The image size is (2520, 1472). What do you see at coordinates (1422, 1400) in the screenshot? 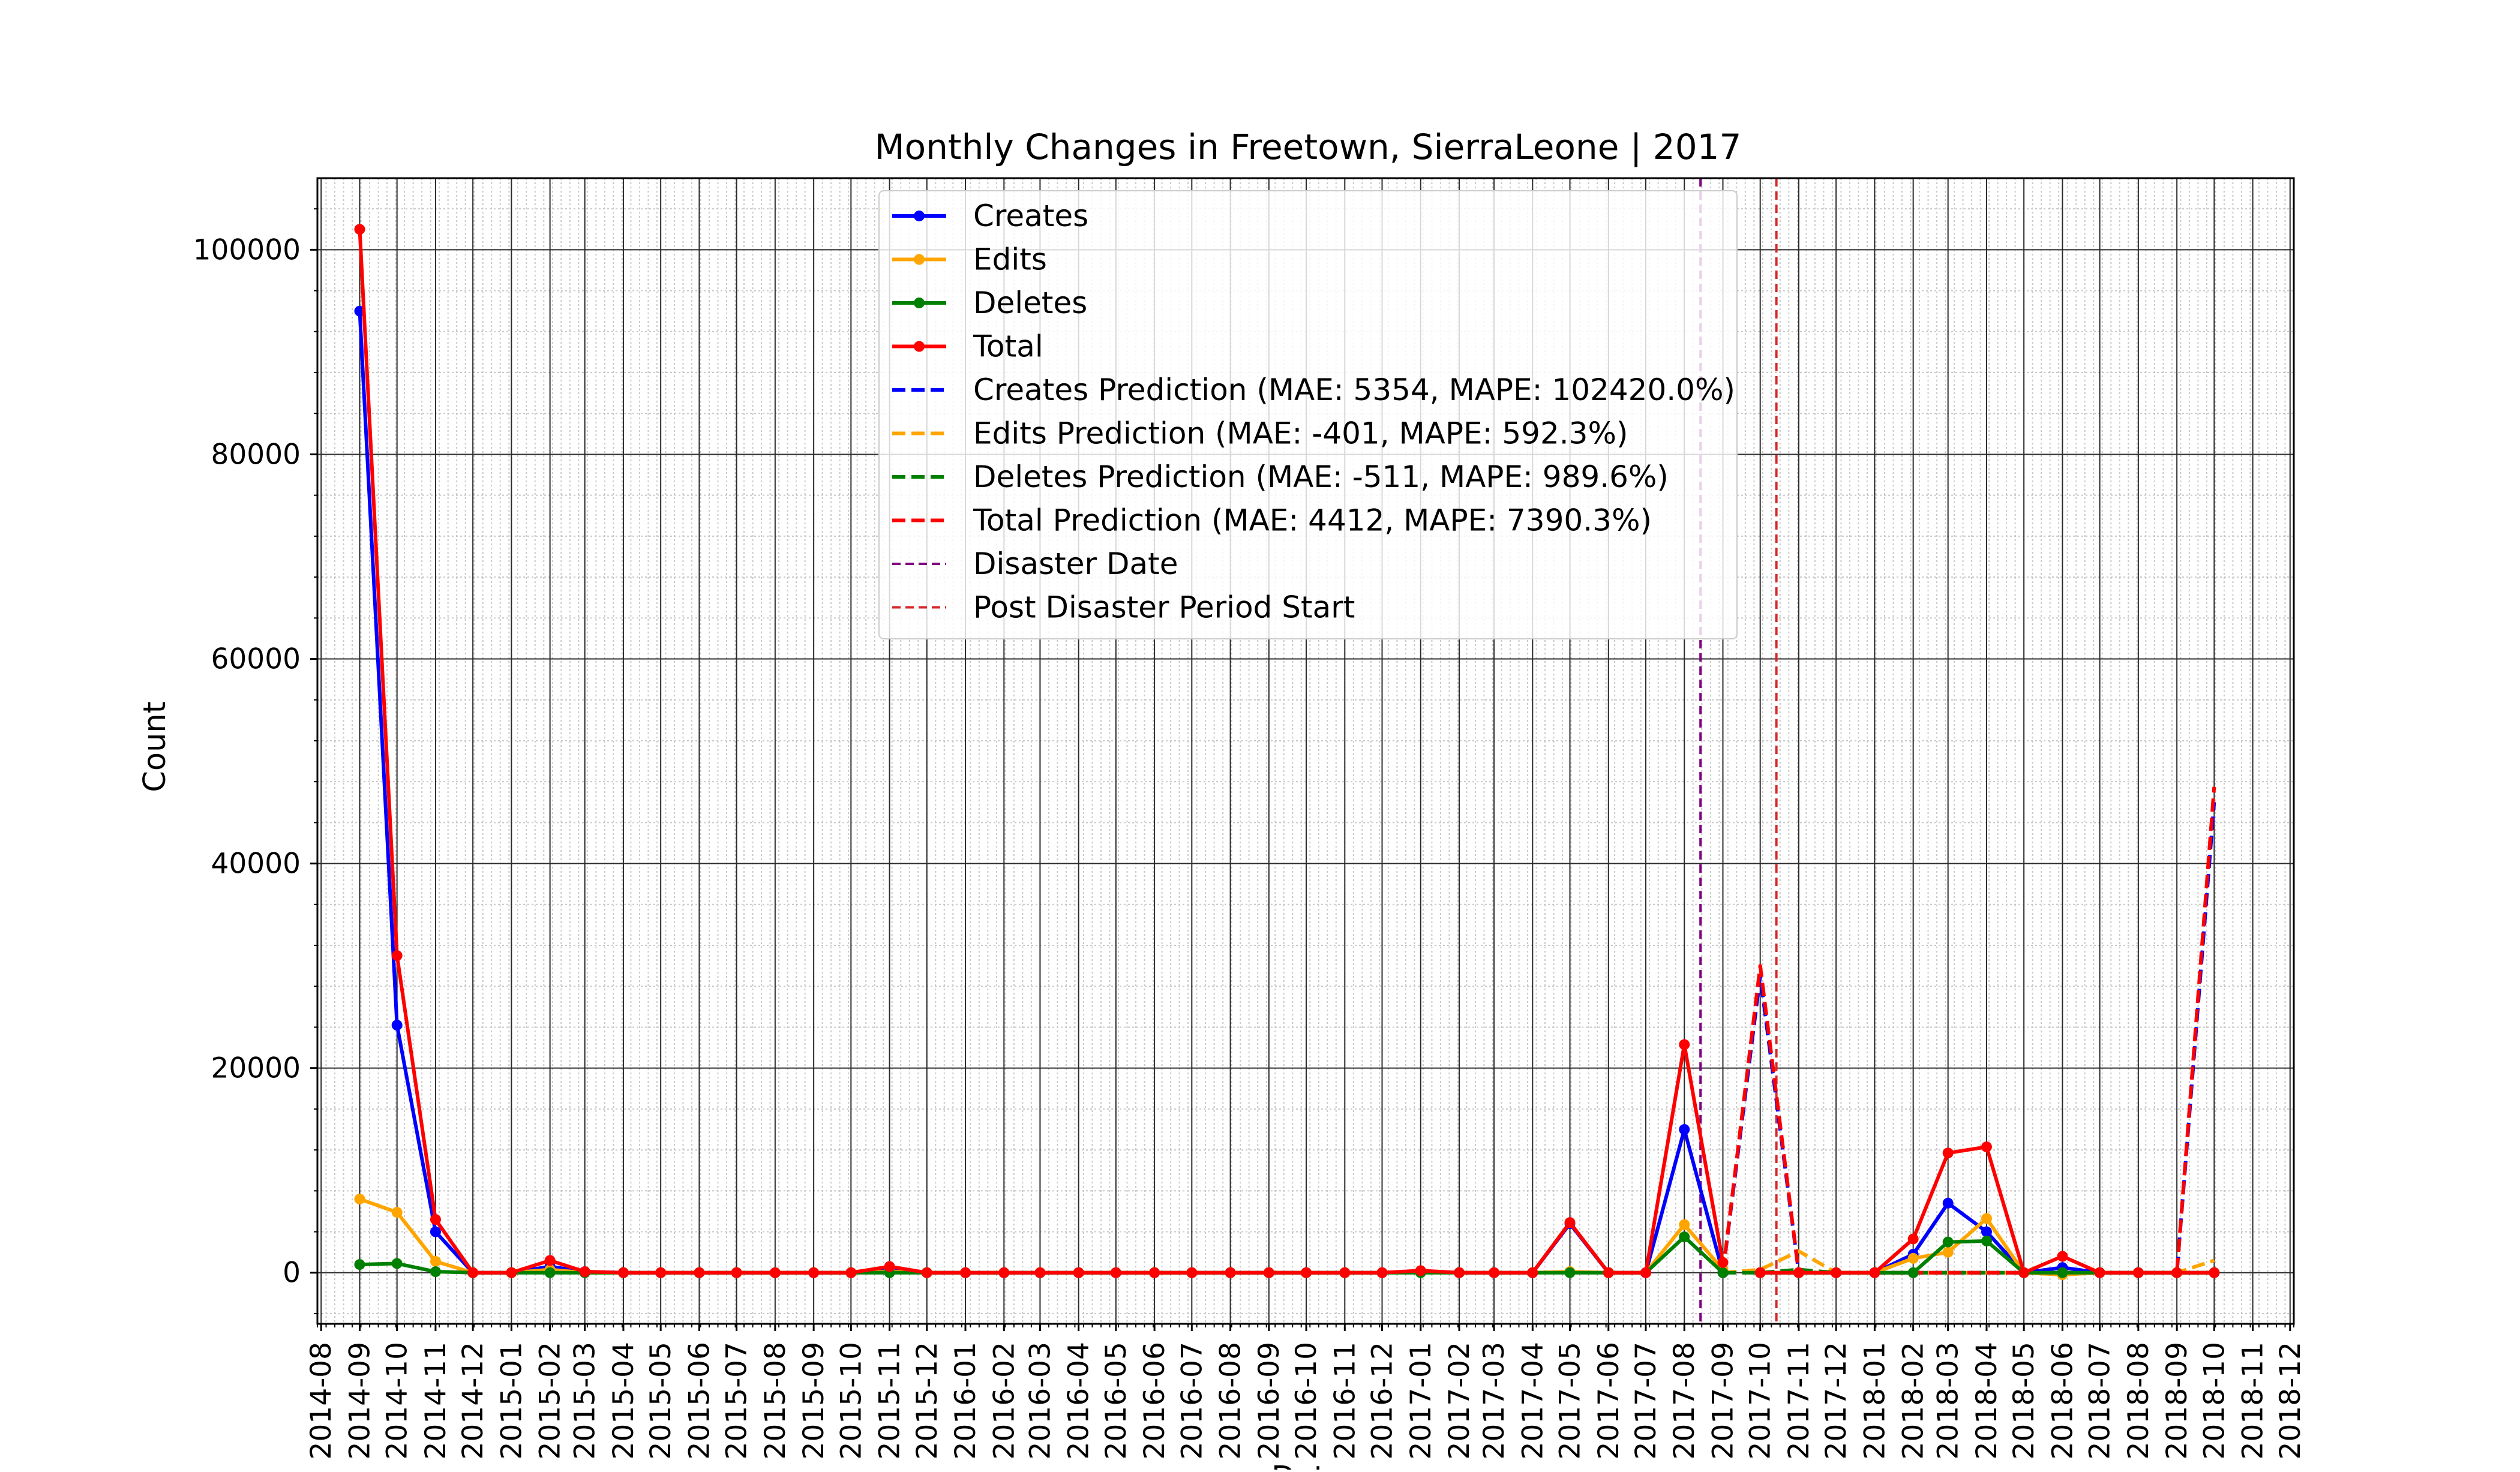
I see `x-tick-label: 2017-01` at bounding box center [1422, 1400].